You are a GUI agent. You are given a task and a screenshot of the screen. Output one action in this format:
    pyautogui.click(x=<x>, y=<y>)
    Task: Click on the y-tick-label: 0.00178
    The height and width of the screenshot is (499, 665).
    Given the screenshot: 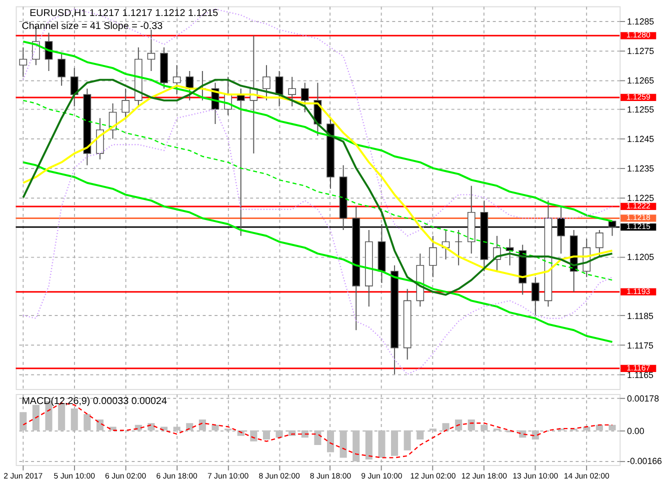 What is the action you would take?
    pyautogui.click(x=643, y=398)
    